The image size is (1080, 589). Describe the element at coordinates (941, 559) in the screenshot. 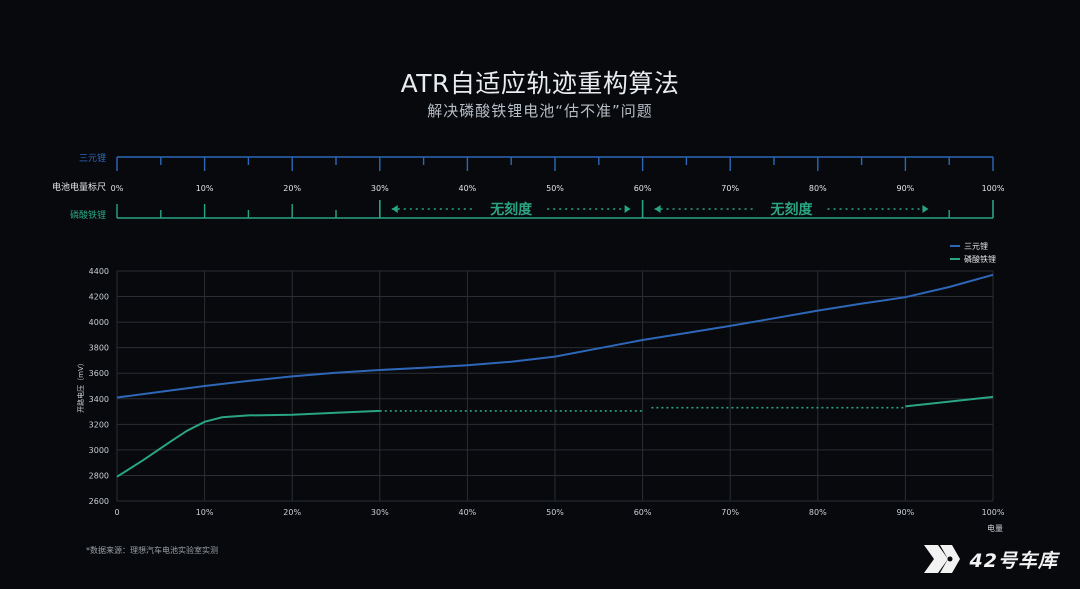

I see `logo-42-icon` at that location.